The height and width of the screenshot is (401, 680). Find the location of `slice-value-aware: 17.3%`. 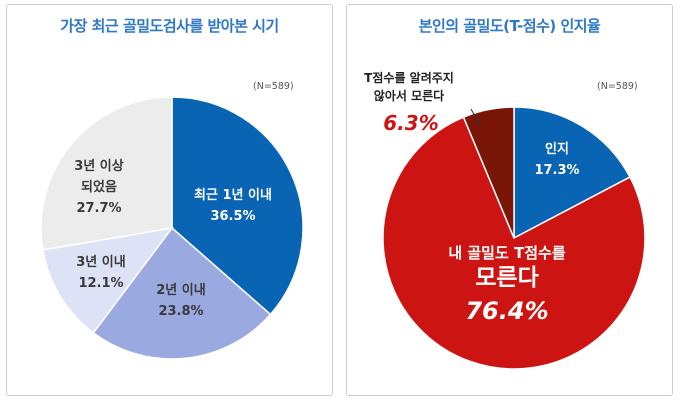

slice-value-aware: 17.3% is located at coordinates (556, 170).